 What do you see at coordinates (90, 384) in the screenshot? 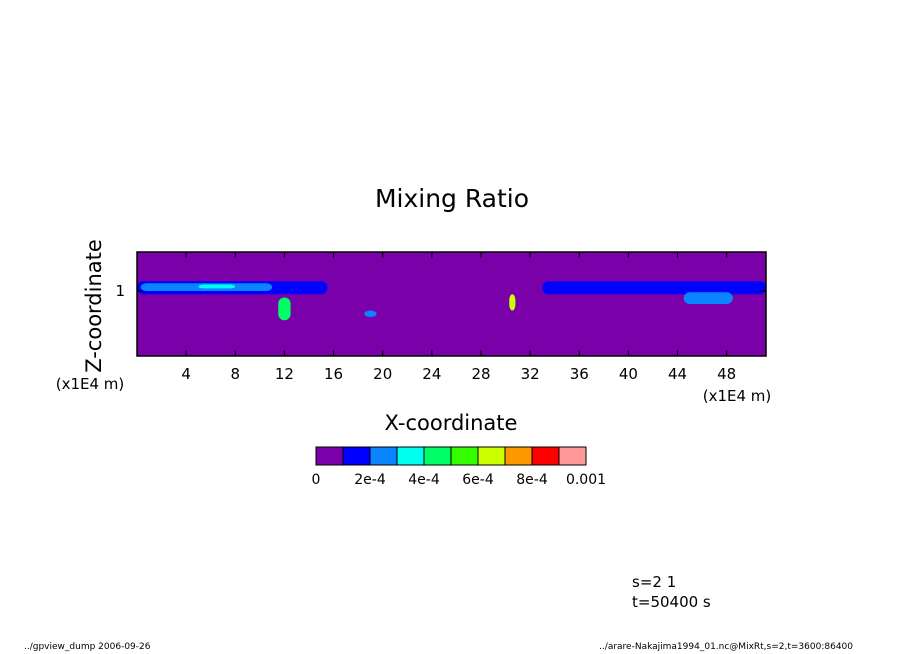
I see `y-axis-unit: (x1E4 m)` at bounding box center [90, 384].